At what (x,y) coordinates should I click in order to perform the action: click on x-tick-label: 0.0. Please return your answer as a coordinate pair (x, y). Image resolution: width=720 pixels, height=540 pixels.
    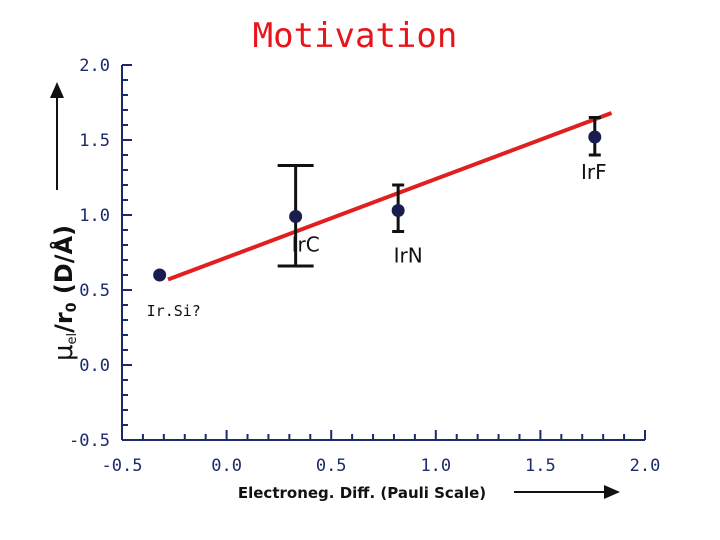
    Looking at the image, I should click on (226, 466).